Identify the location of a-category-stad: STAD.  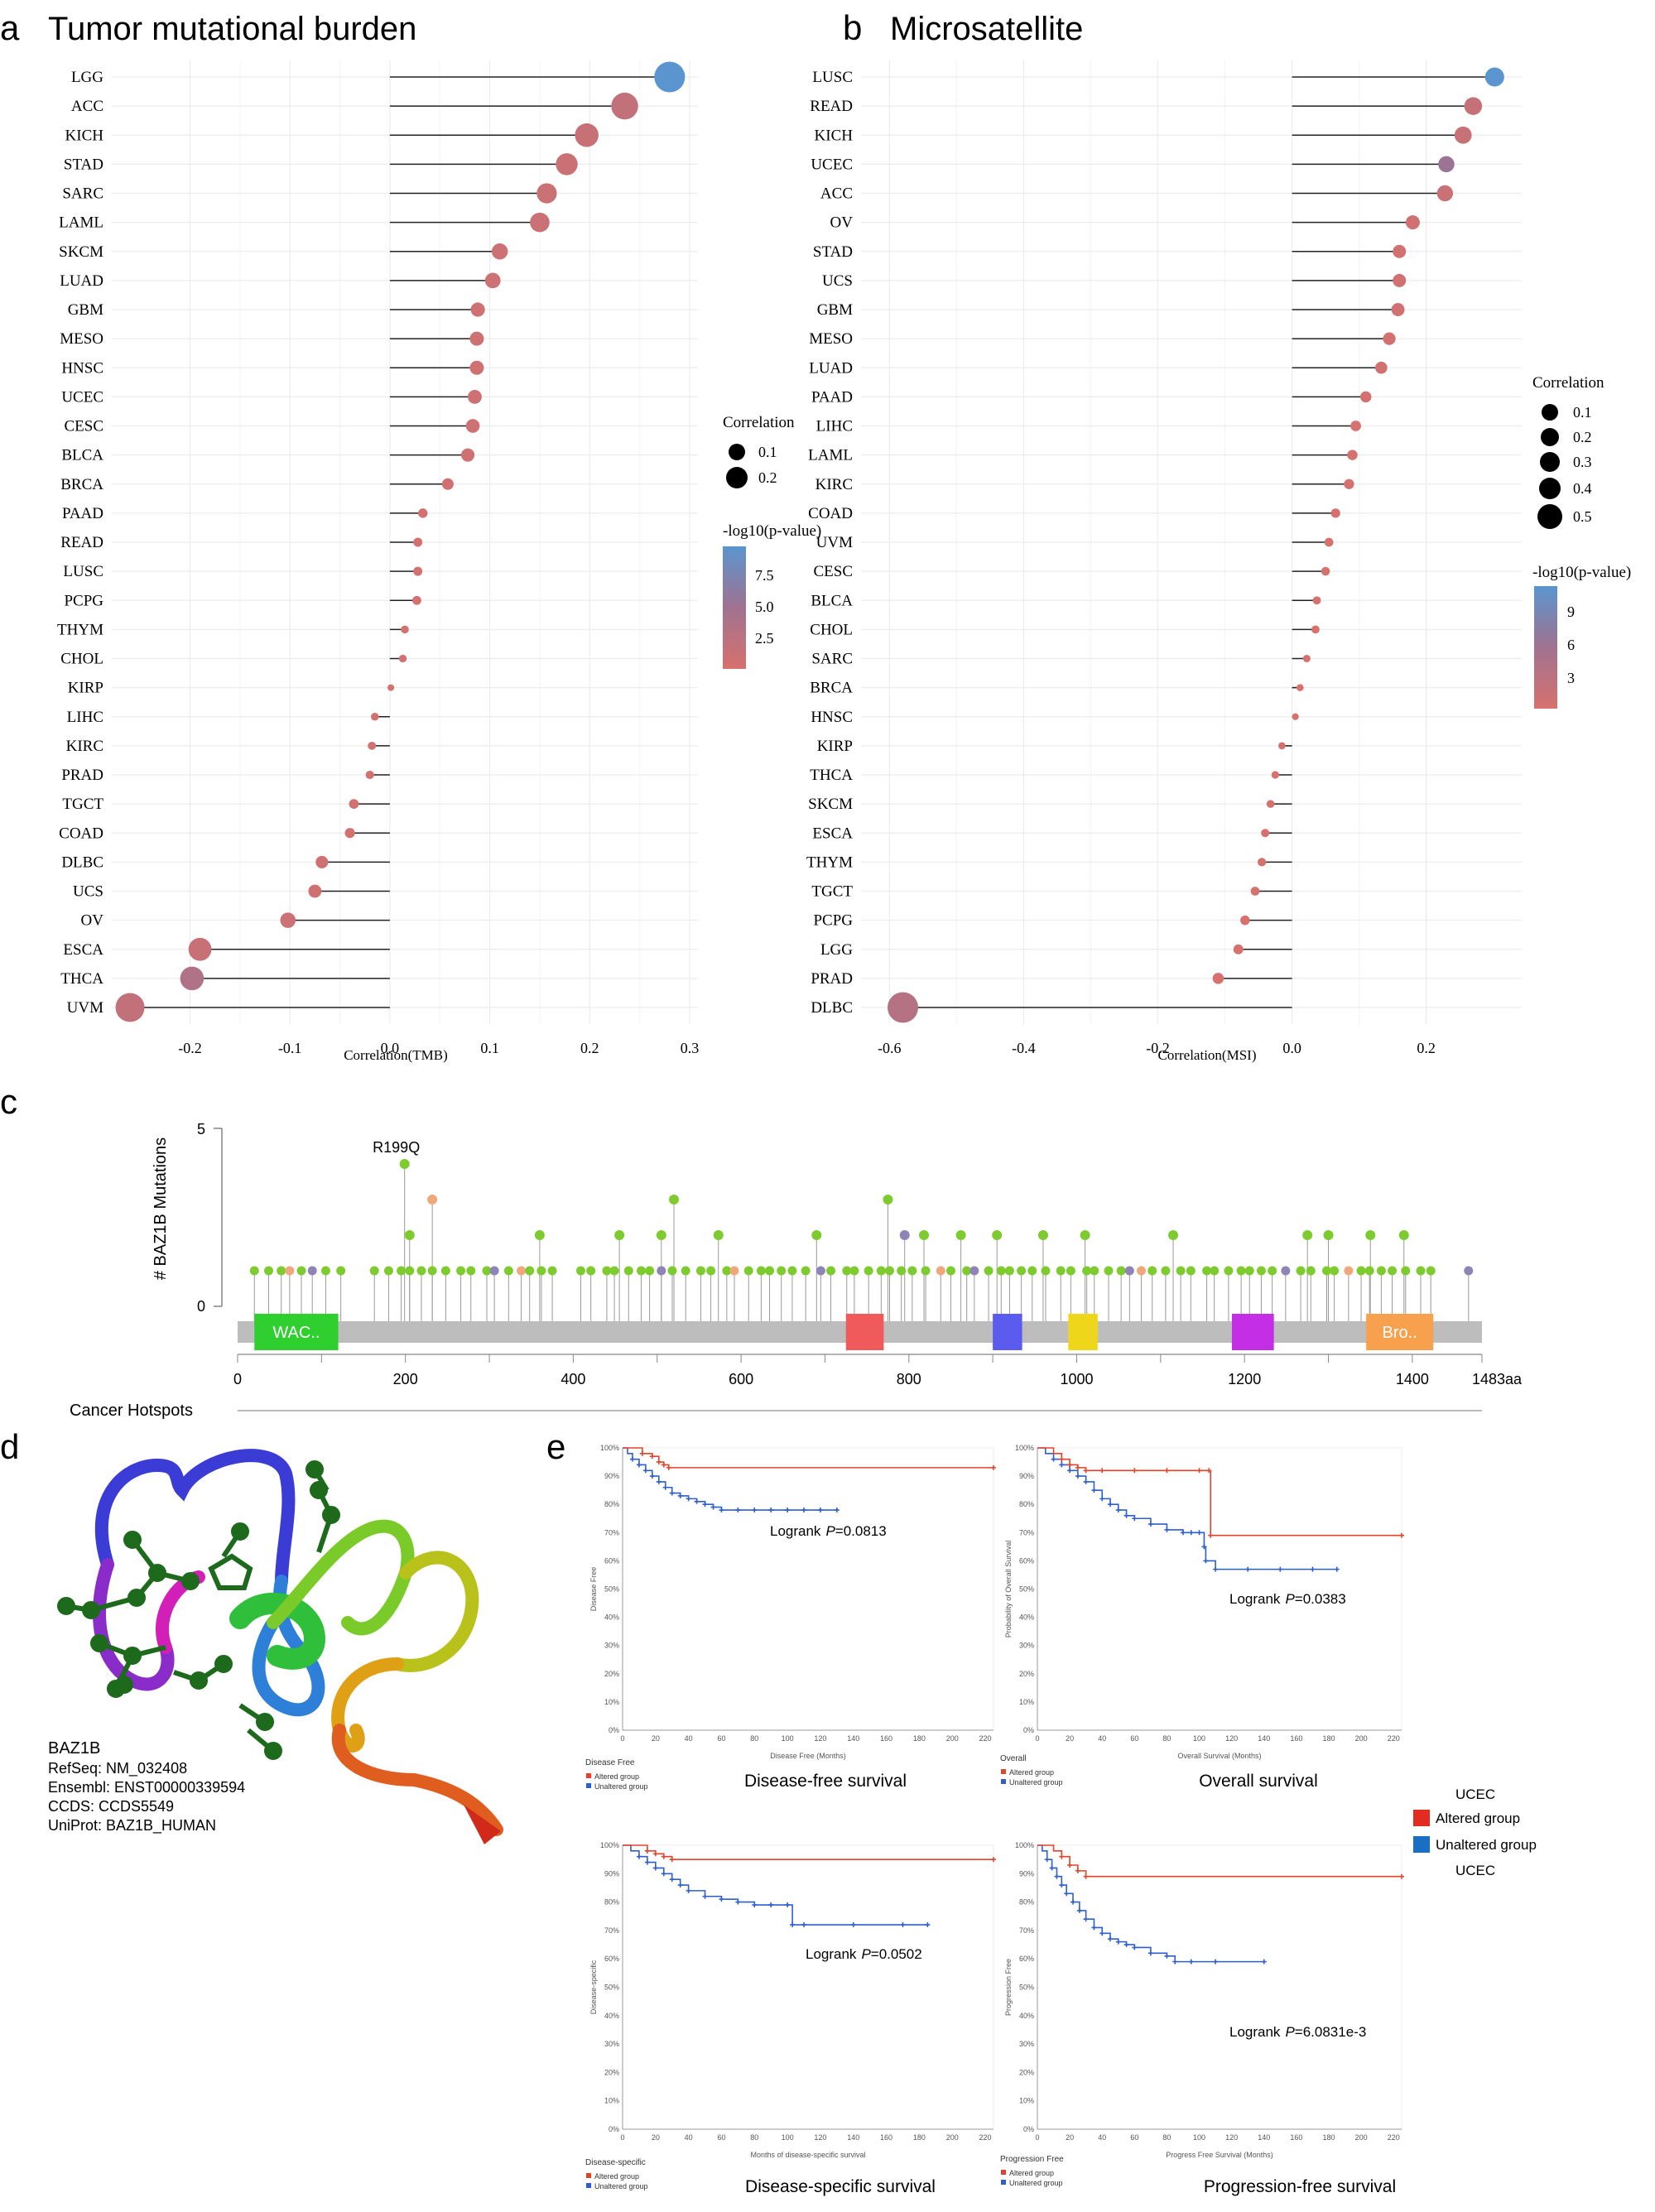
(84, 164).